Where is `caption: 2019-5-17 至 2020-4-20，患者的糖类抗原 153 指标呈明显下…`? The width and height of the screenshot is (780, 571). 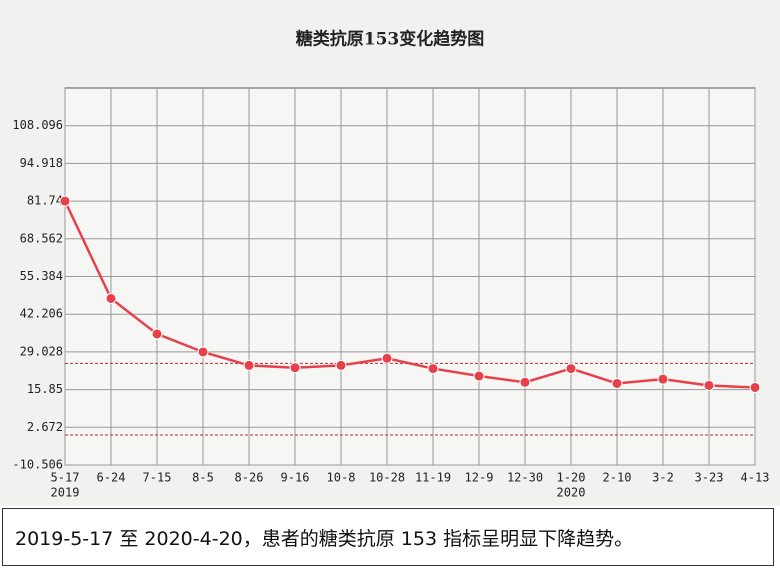 caption: 2019-5-17 至 2020-4-20，患者的糖类抗原 153 指标呈明显下… is located at coordinates (388, 537).